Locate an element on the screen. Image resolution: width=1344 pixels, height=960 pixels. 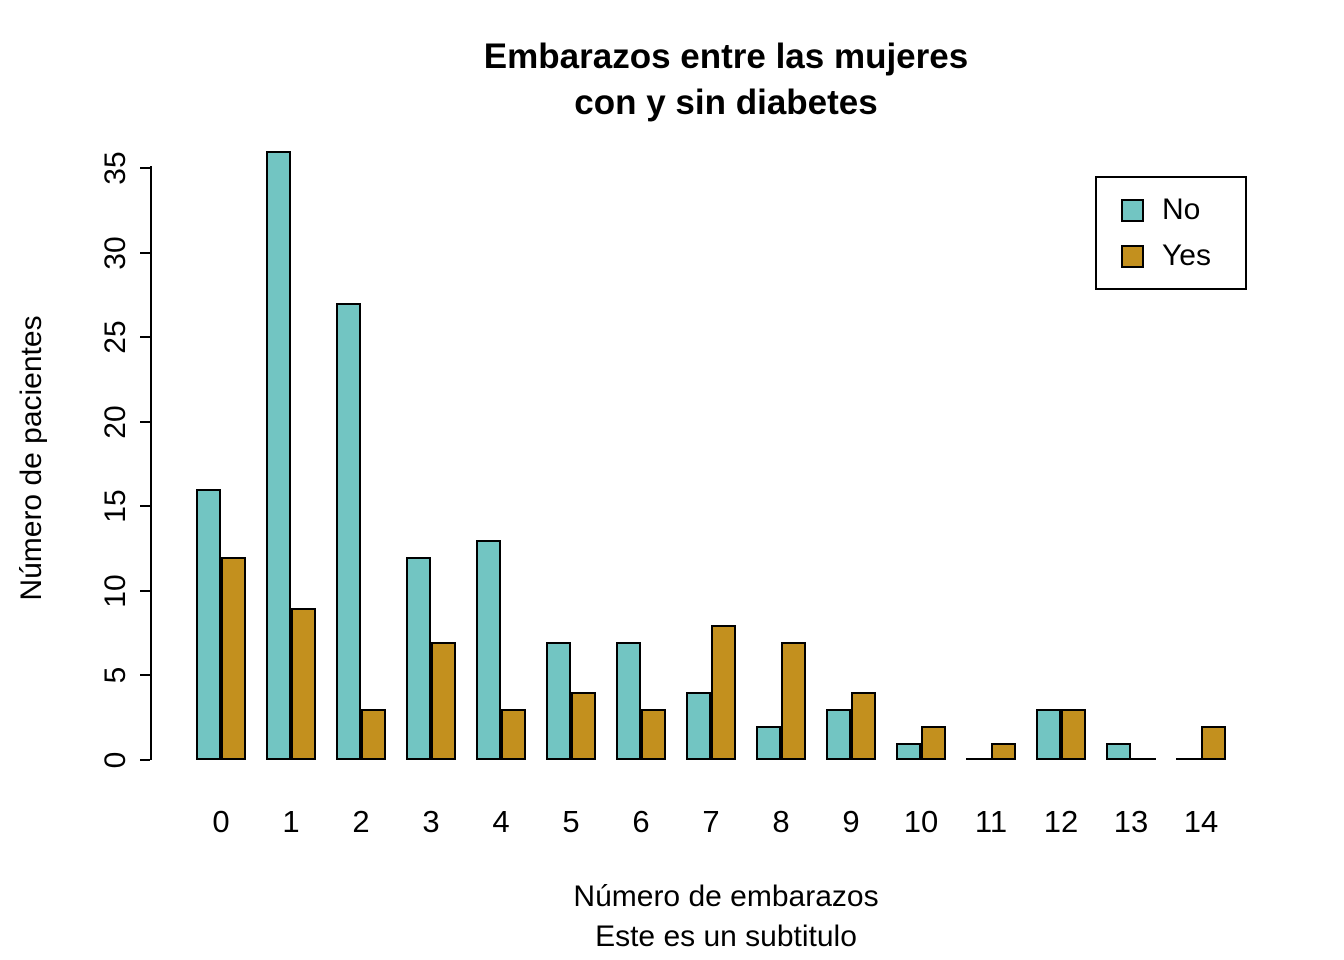
x-tick-label-12: 12 is located at coordinates (1061, 821).